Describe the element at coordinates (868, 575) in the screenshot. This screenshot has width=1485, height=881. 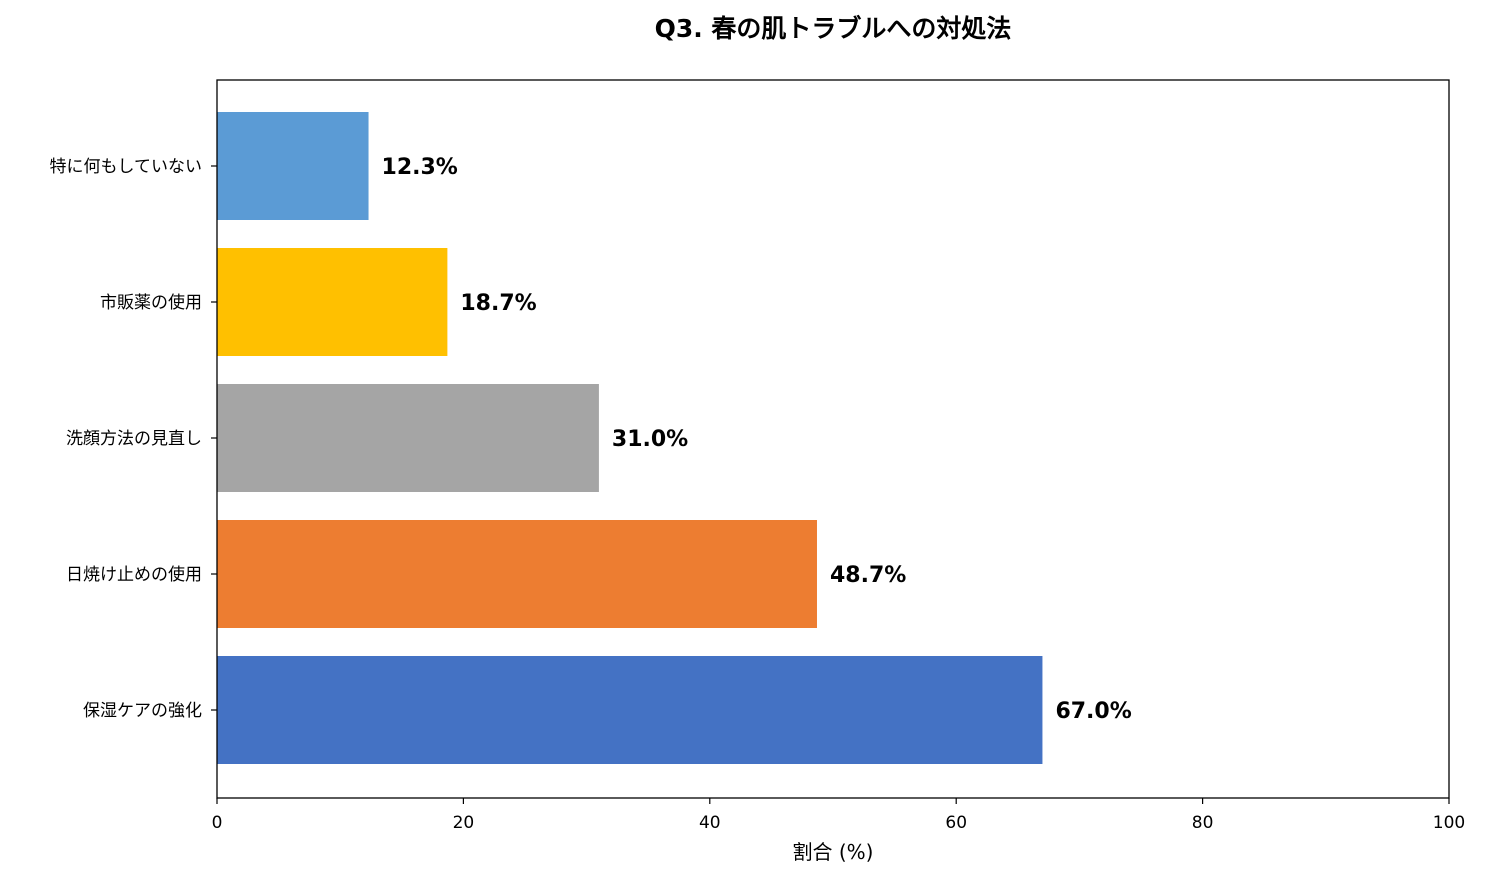
I see `data-label: 48.7%` at that location.